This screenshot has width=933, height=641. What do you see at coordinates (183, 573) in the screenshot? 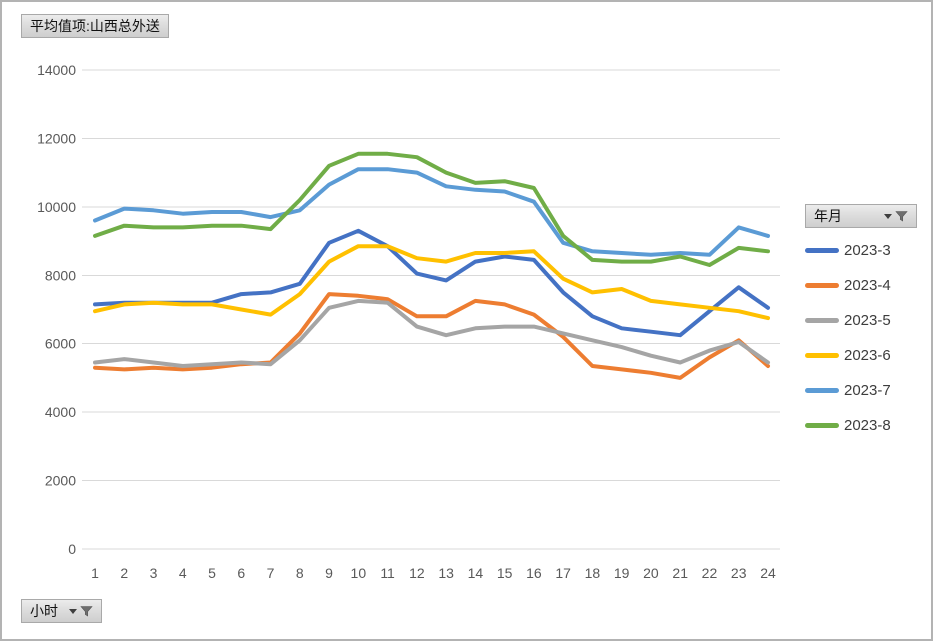
I see `x-tick-label: 4` at bounding box center [183, 573].